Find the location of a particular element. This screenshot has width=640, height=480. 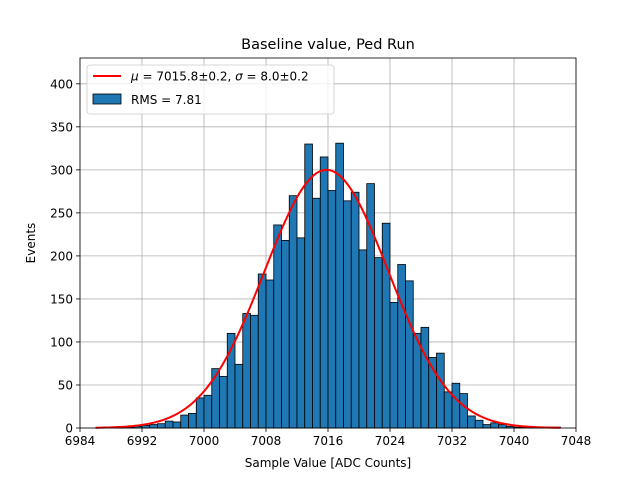

legend-box is located at coordinates (210, 89).